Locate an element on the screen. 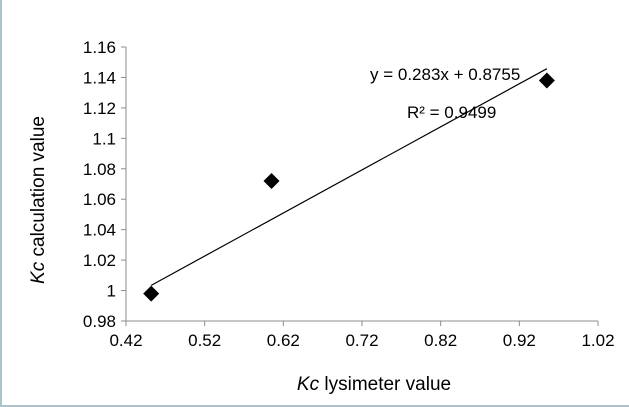  y-tick-label: 1.04 is located at coordinates (99, 230).